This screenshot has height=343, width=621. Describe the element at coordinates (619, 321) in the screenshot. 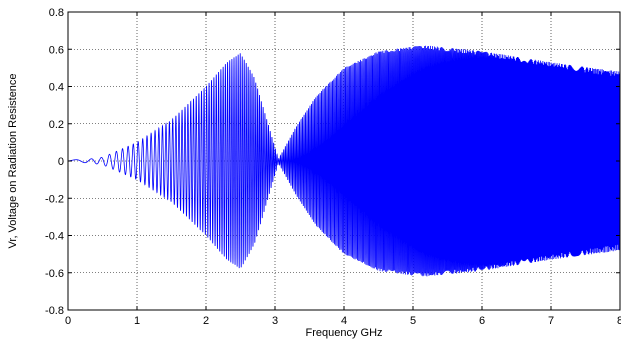

I see `x-tick-label: 8` at that location.